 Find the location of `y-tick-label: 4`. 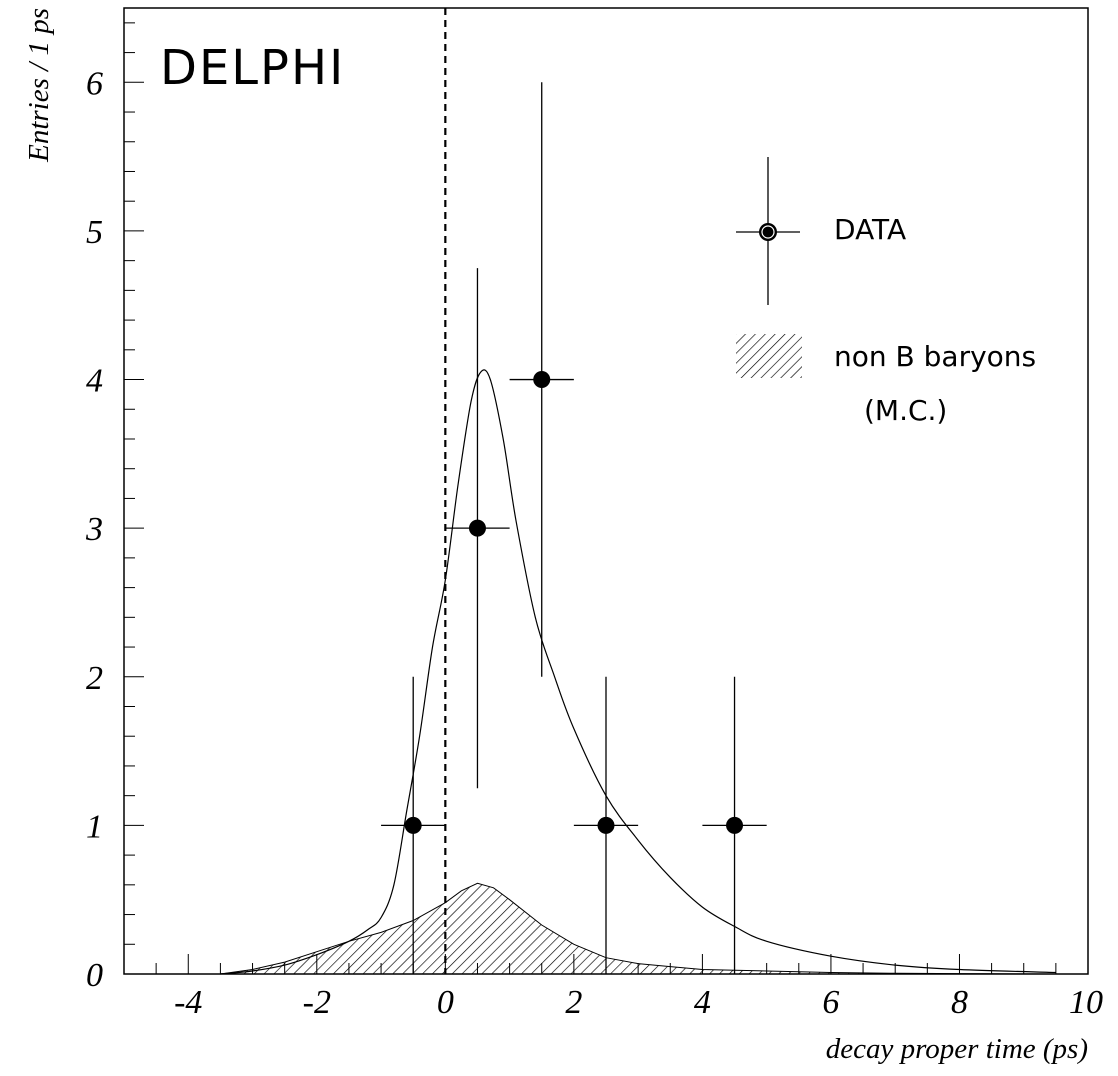

y-tick-label: 4 is located at coordinates (94, 381).